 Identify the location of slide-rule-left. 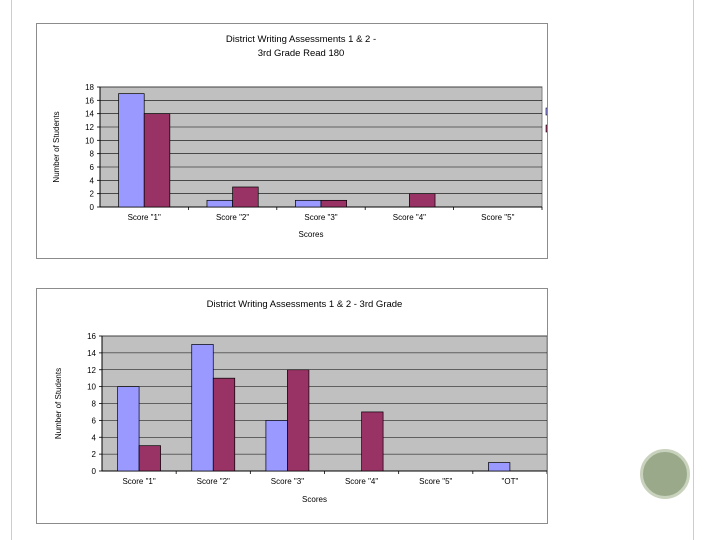
(11, 270).